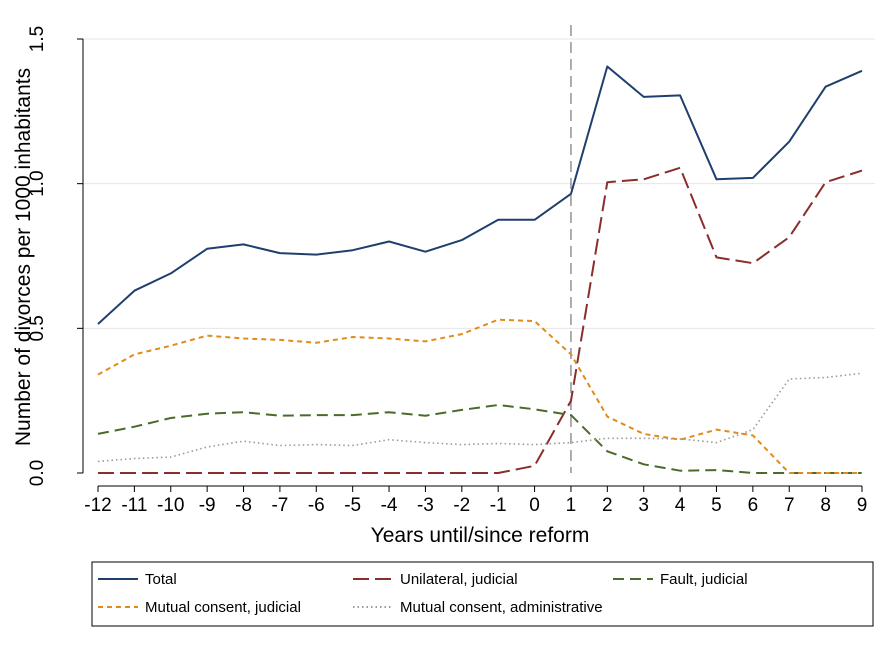 The height and width of the screenshot is (654, 896). I want to click on x-tick-label: -4, so click(389, 505).